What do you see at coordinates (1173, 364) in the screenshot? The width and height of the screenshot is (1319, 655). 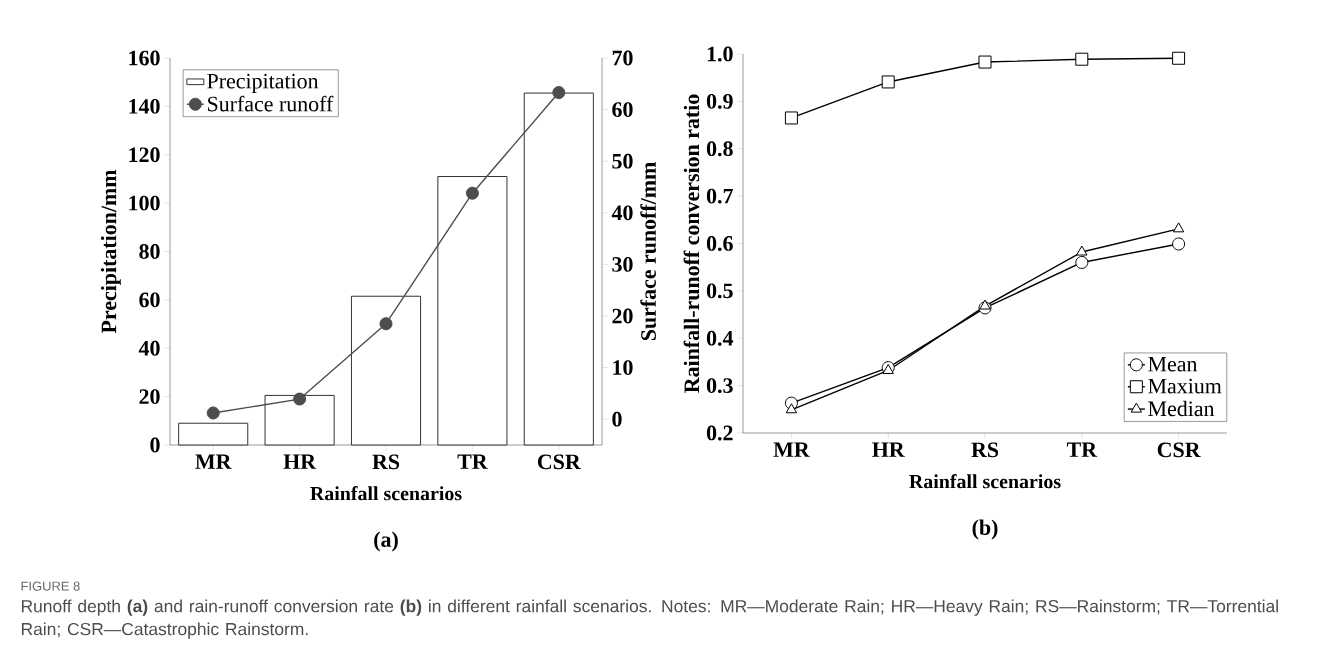 I see `legend-label: Mean` at bounding box center [1173, 364].